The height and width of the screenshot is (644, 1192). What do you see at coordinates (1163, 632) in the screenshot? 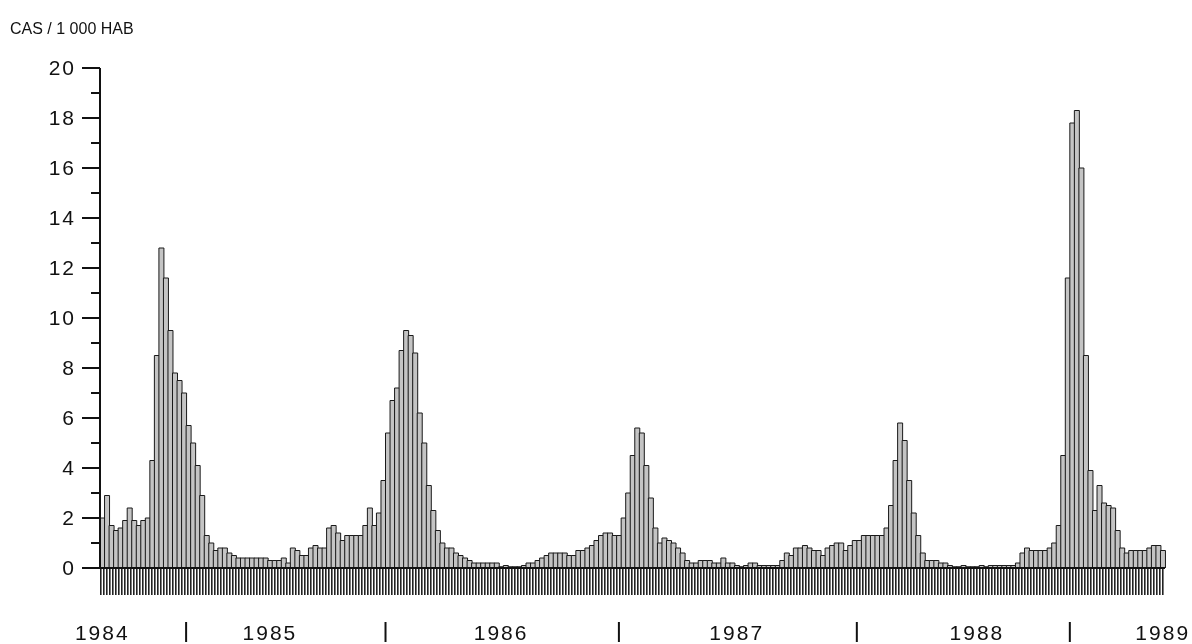
I see `x-tick-label: 1989` at bounding box center [1163, 632].